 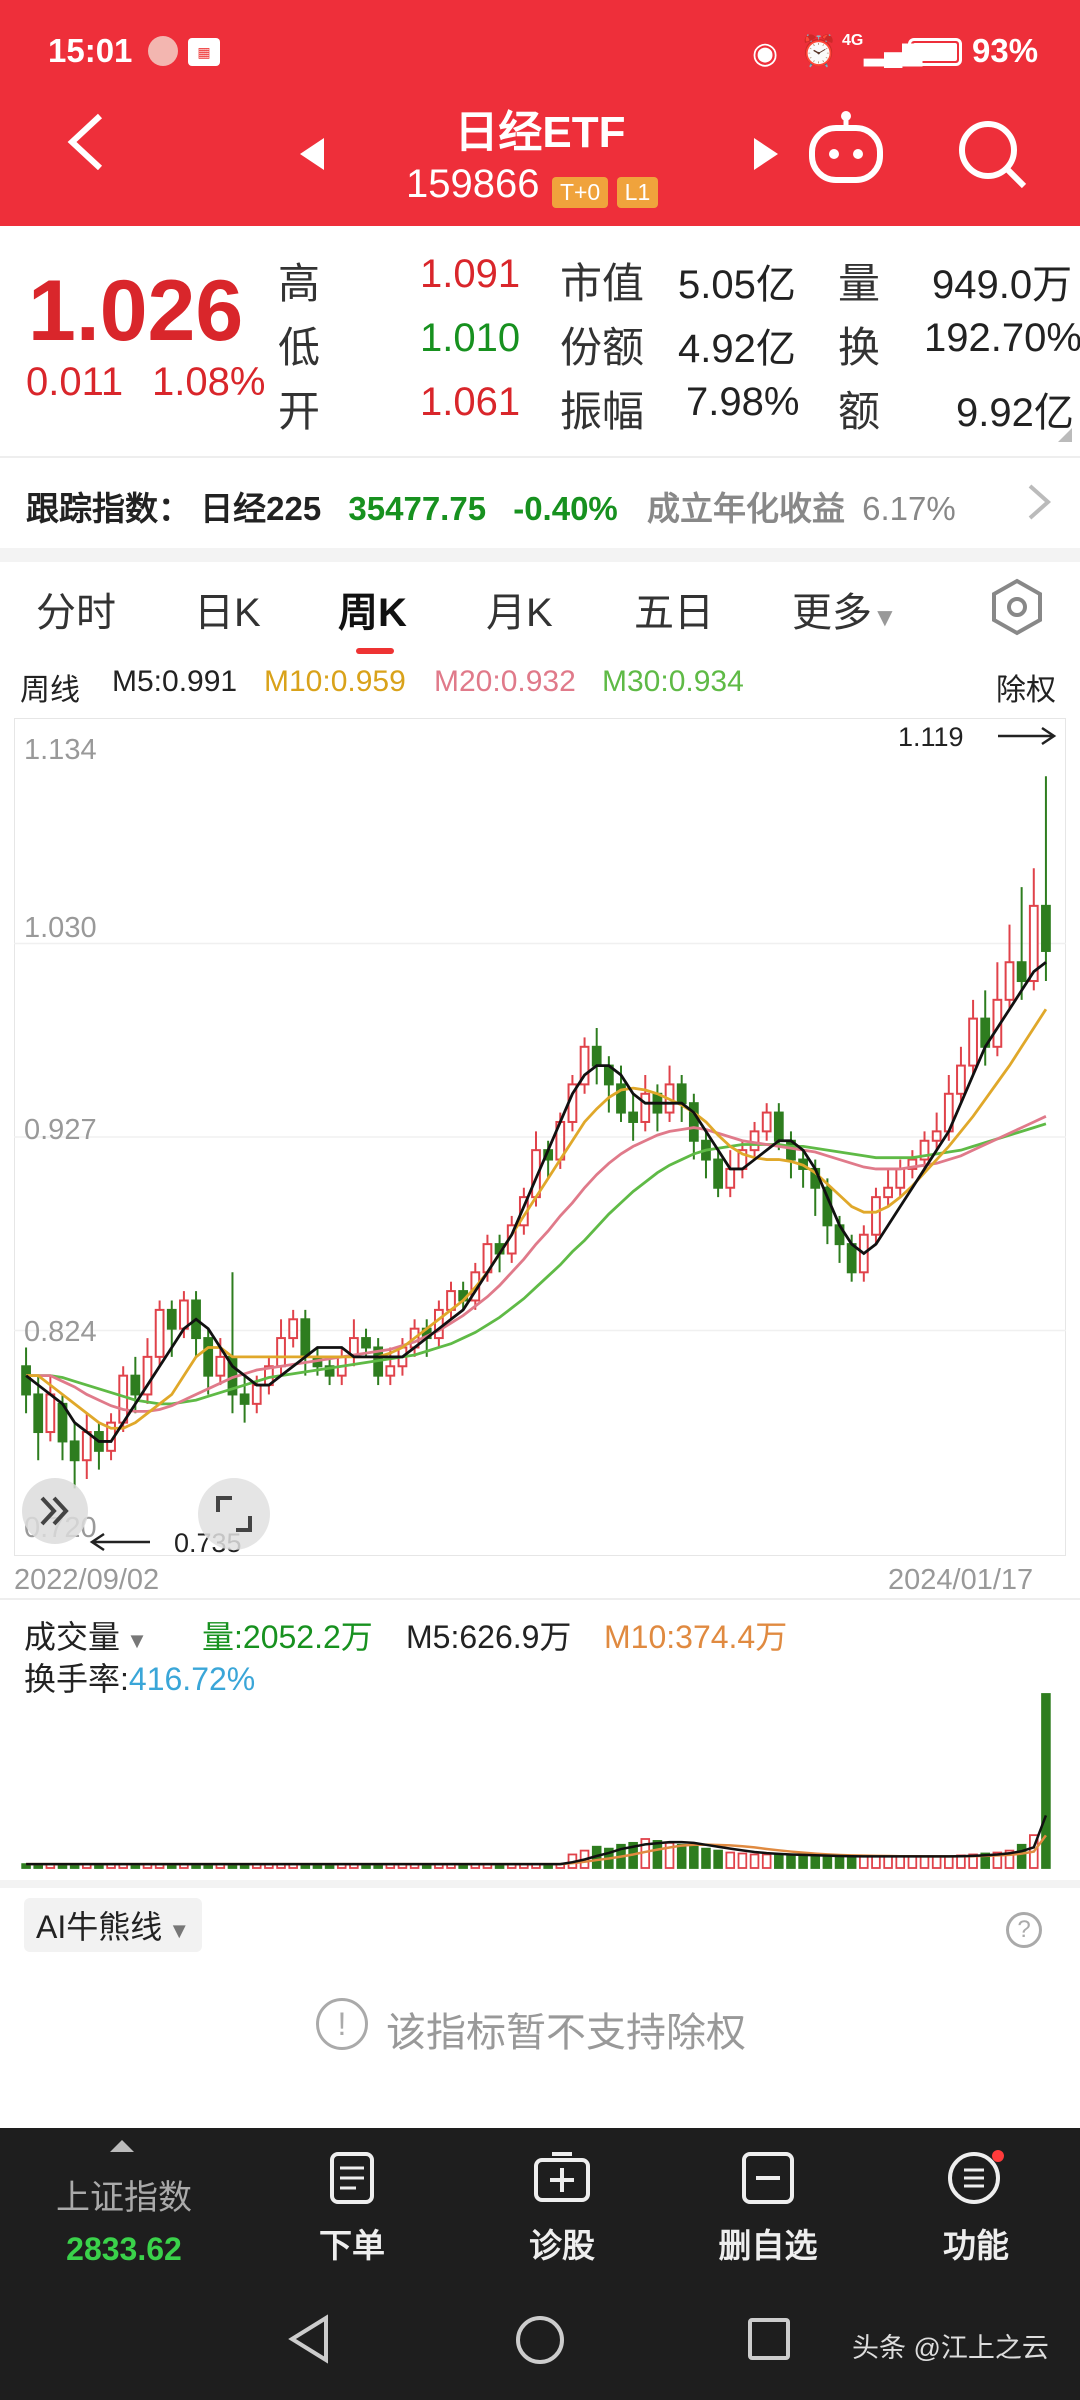 What do you see at coordinates (562, 2245) in the screenshot?
I see `nav-diagnose-label: 诊股` at bounding box center [562, 2245].